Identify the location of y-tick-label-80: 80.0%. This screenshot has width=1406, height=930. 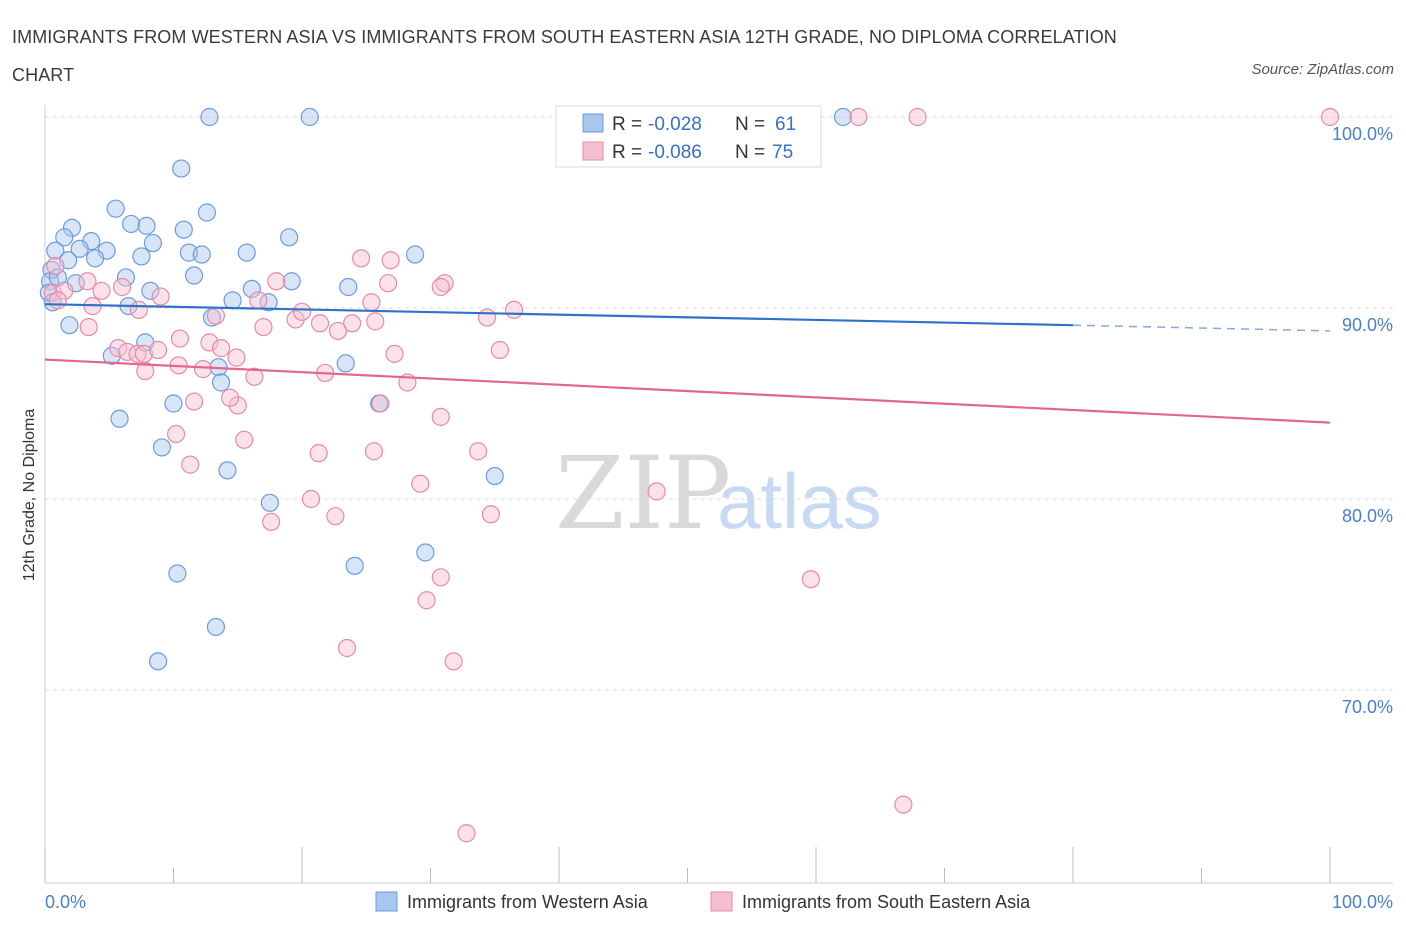
(1367, 516).